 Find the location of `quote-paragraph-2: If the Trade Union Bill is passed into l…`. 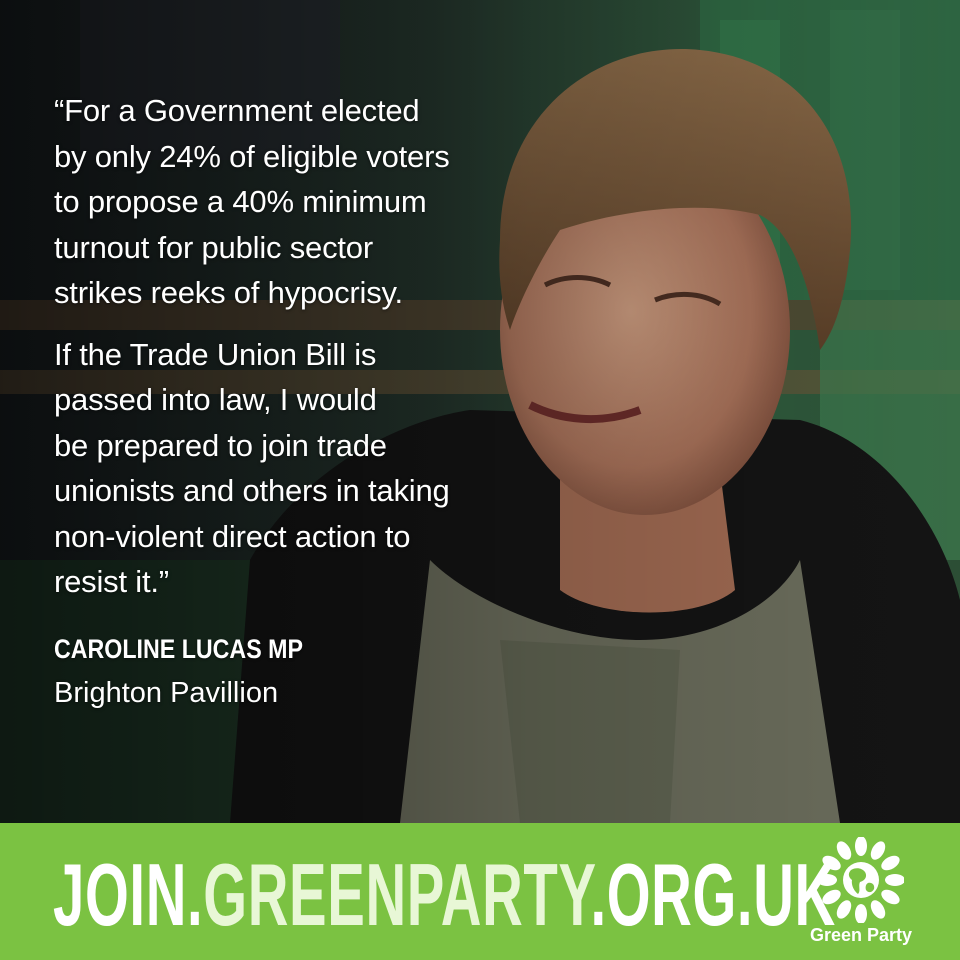

quote-paragraph-2: If the Trade Union Bill is passed into l… is located at coordinates (252, 468).